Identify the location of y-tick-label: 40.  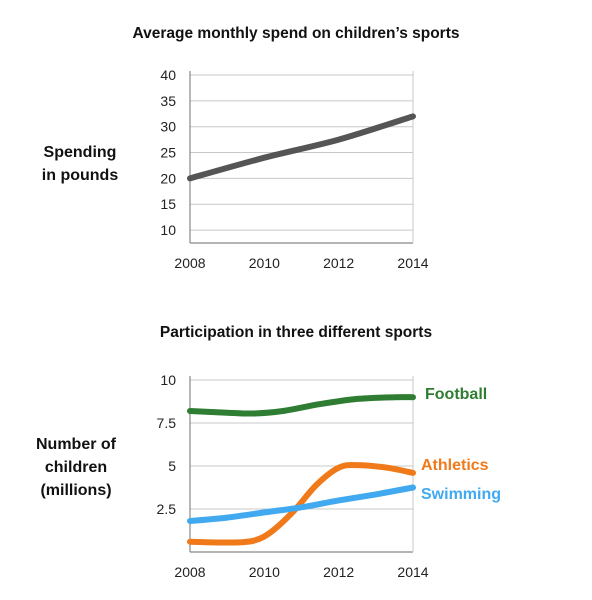
(168, 75).